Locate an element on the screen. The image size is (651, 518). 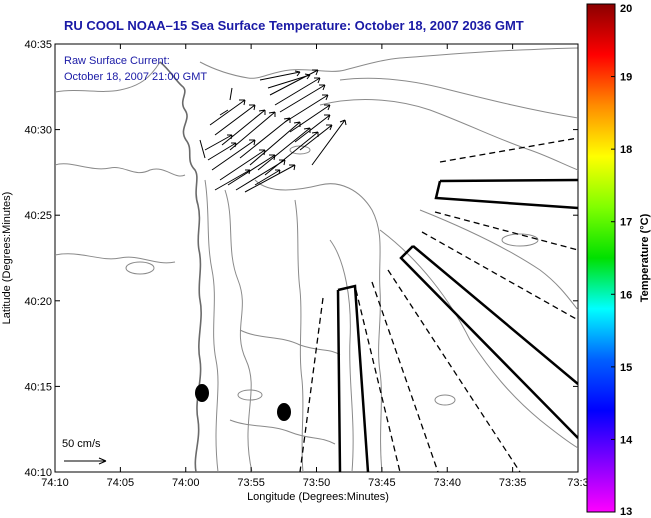
colorbar: 20 19 18 17 16 15 14 13 Temperature (°C) is located at coordinates (618, 260).